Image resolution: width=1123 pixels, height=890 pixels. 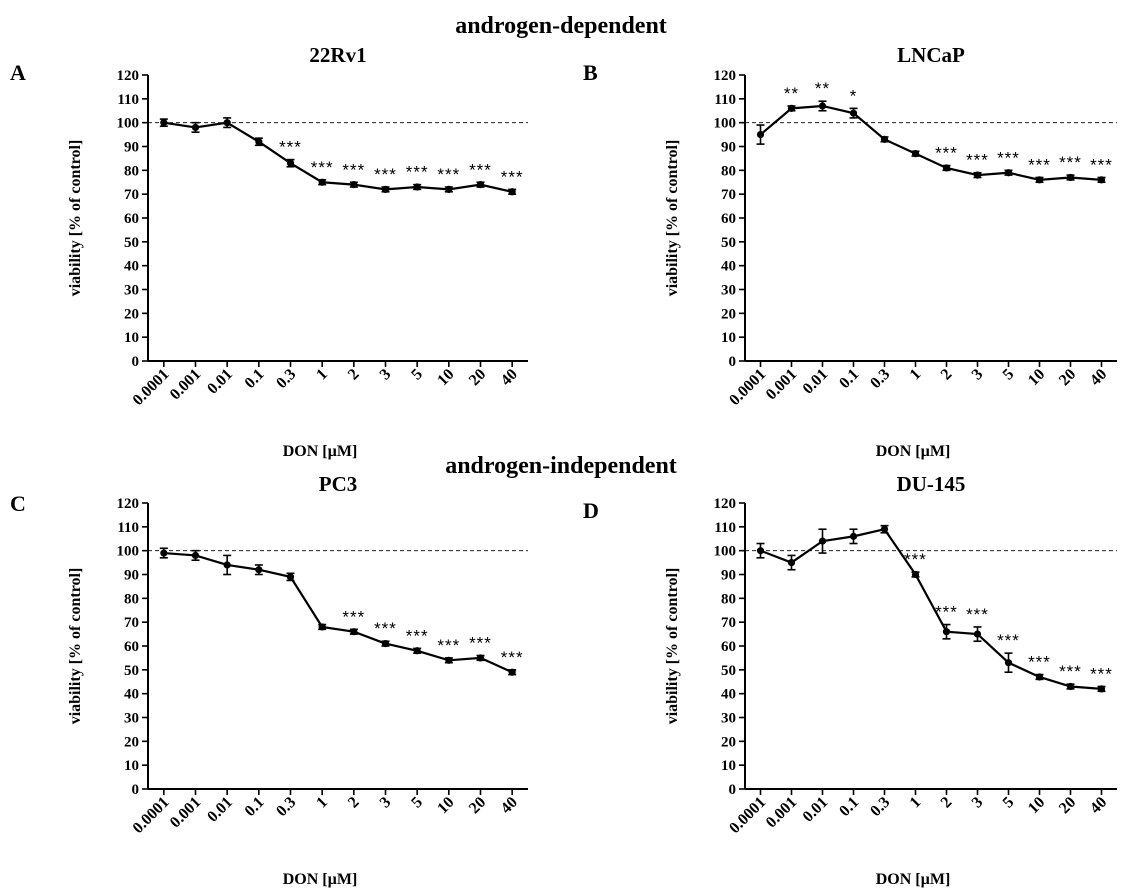 I want to click on y-tick-label: 0, so click(x=136, y=790).